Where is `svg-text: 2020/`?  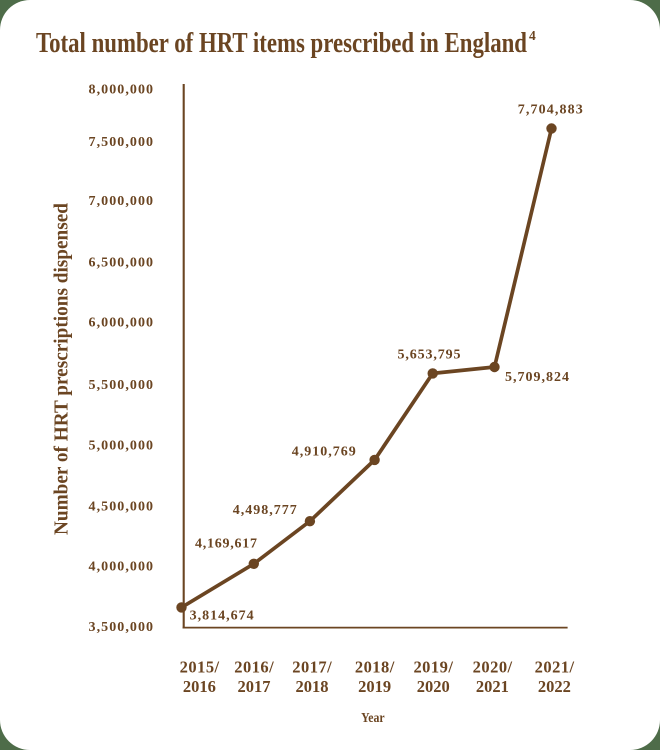
svg-text: 2020/ is located at coordinates (493, 666).